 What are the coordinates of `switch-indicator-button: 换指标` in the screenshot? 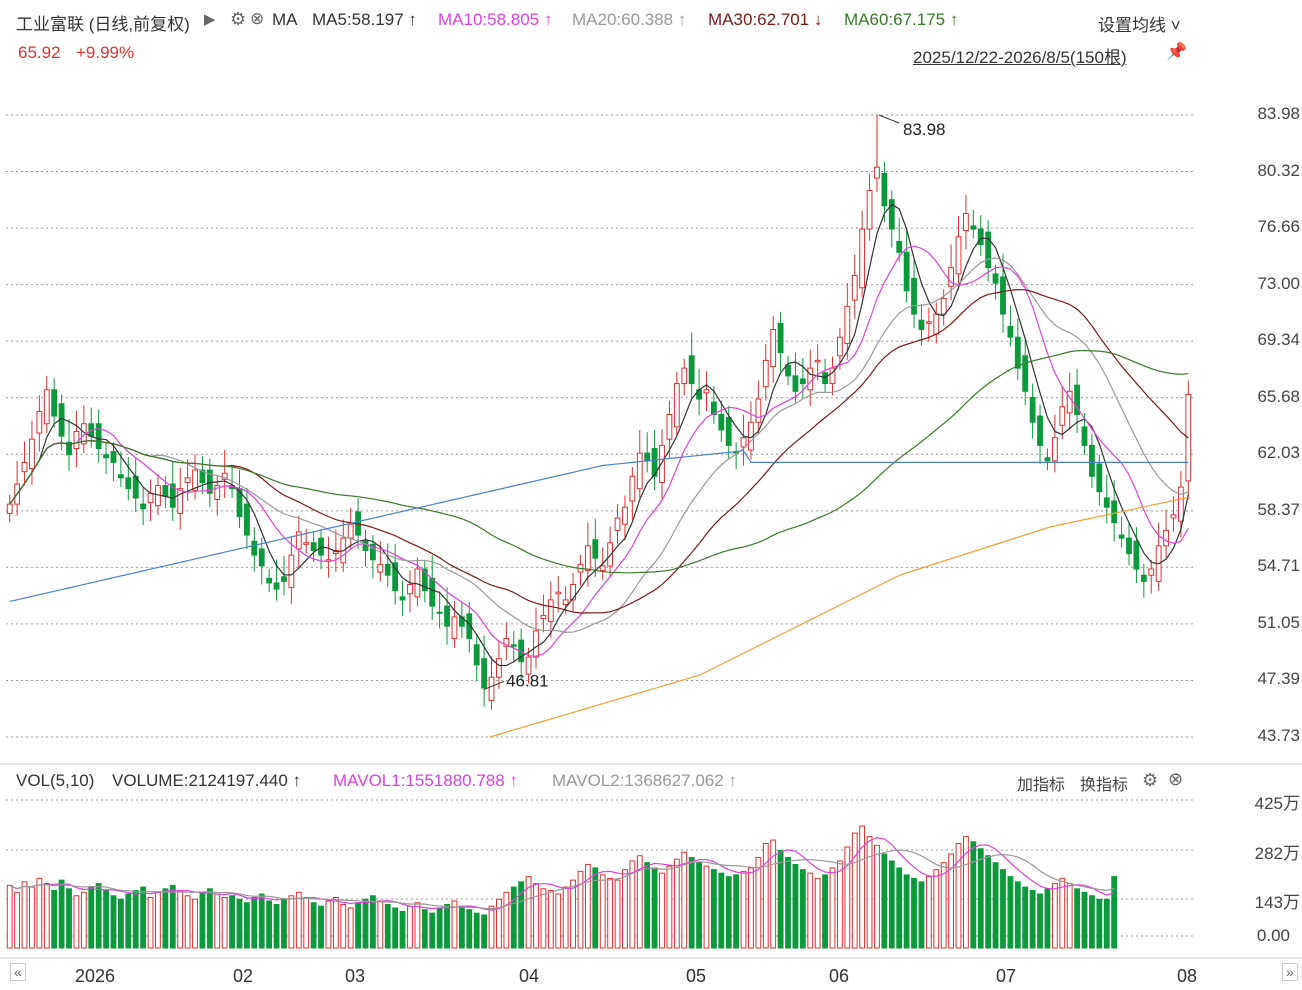 It's located at (1104, 785).